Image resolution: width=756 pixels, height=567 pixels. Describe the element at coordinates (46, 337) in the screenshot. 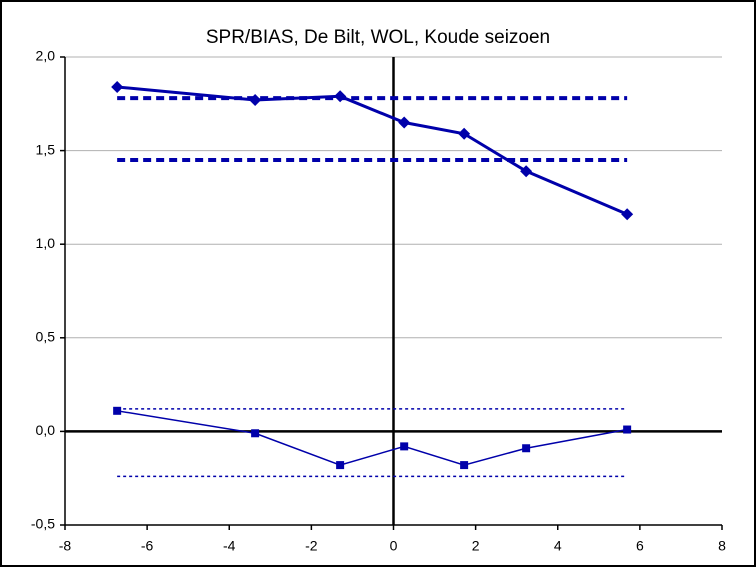

I see `y-tick-label: 0,5` at that location.